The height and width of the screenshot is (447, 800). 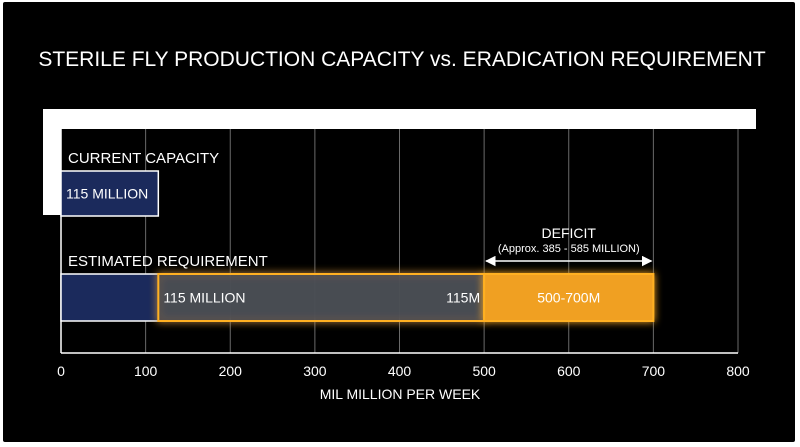 I want to click on x-tick-label: 400, so click(x=400, y=371).